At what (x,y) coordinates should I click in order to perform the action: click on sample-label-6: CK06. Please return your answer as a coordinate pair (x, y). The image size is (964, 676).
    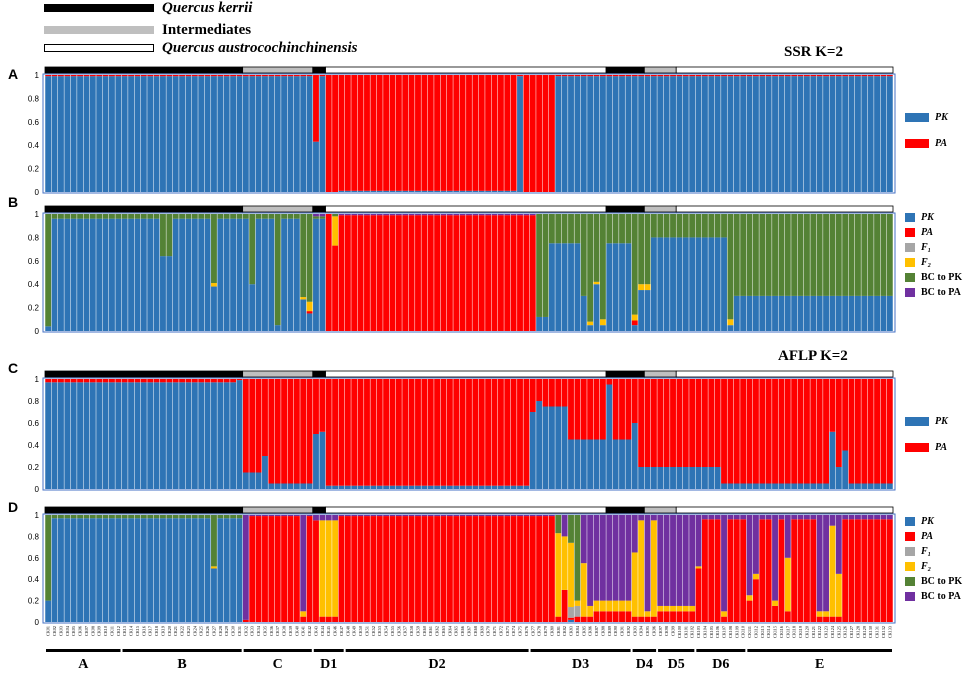
    Looking at the image, I should click on (80, 631).